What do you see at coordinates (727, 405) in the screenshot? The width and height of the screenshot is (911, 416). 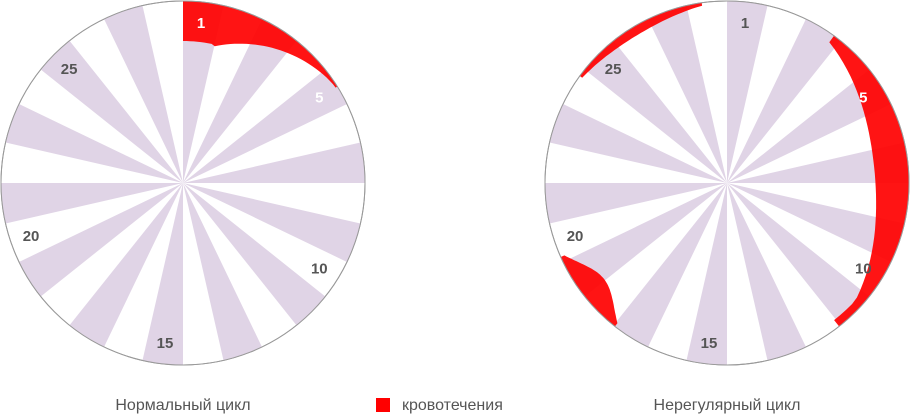 I see `diagram-title: Нерегулярный цикл` at bounding box center [727, 405].